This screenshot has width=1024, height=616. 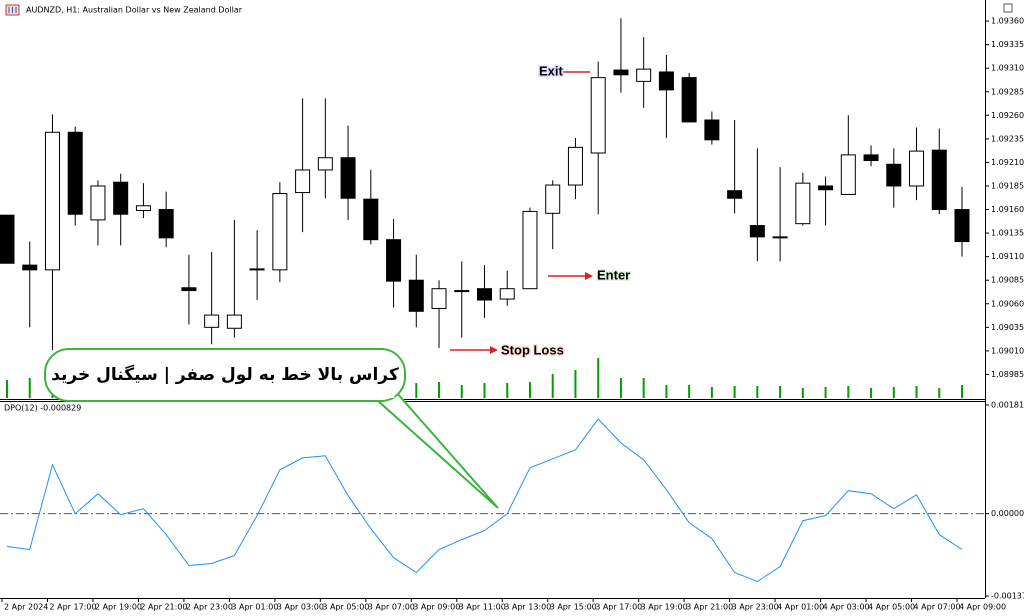 What do you see at coordinates (300, 607) in the screenshot?
I see `x-tick-label: 3 Apr 03:00` at bounding box center [300, 607].